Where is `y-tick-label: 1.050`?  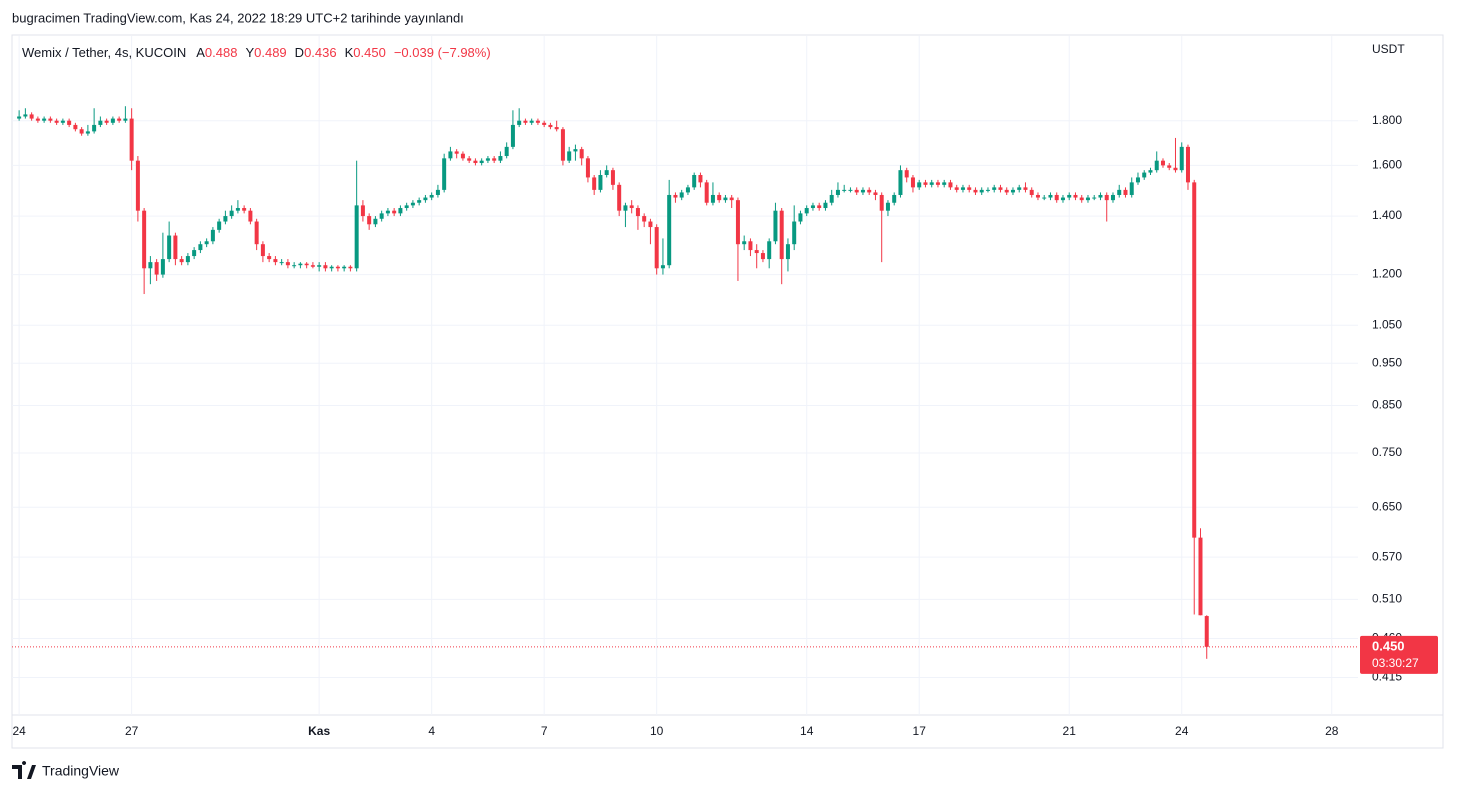 y-tick-label: 1.050 is located at coordinates (1387, 324).